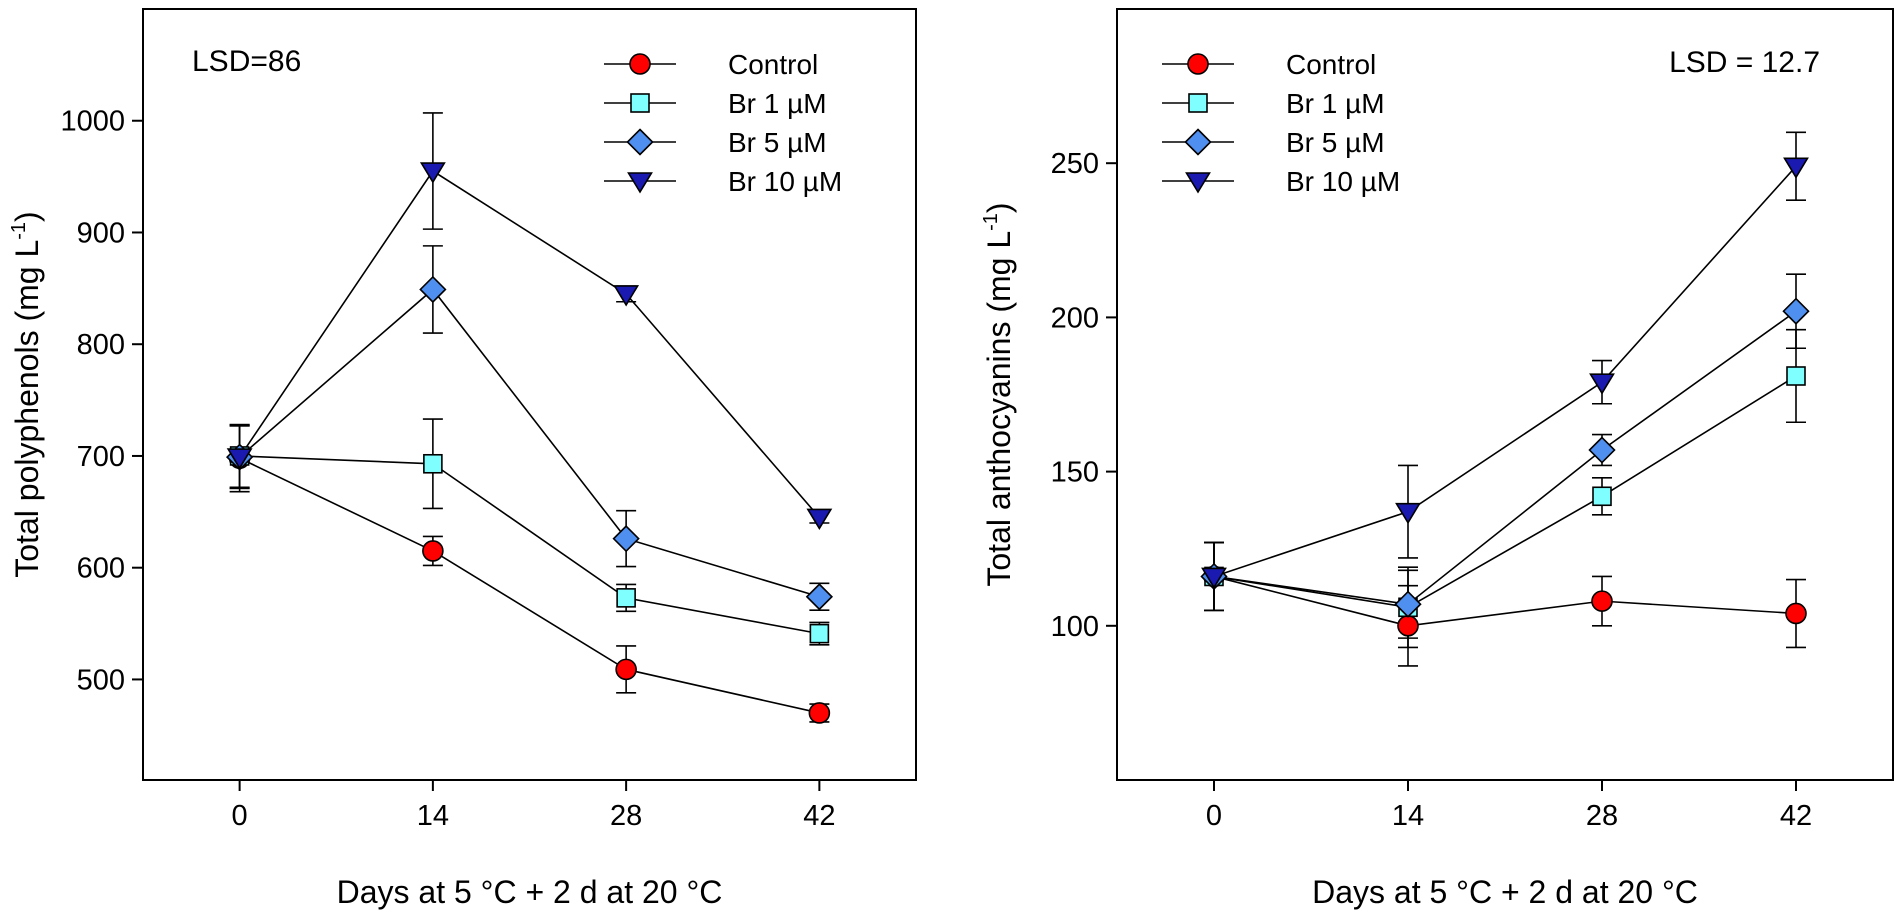 The width and height of the screenshot is (1901, 917). I want to click on y-tick-label: 1000, so click(92, 122).